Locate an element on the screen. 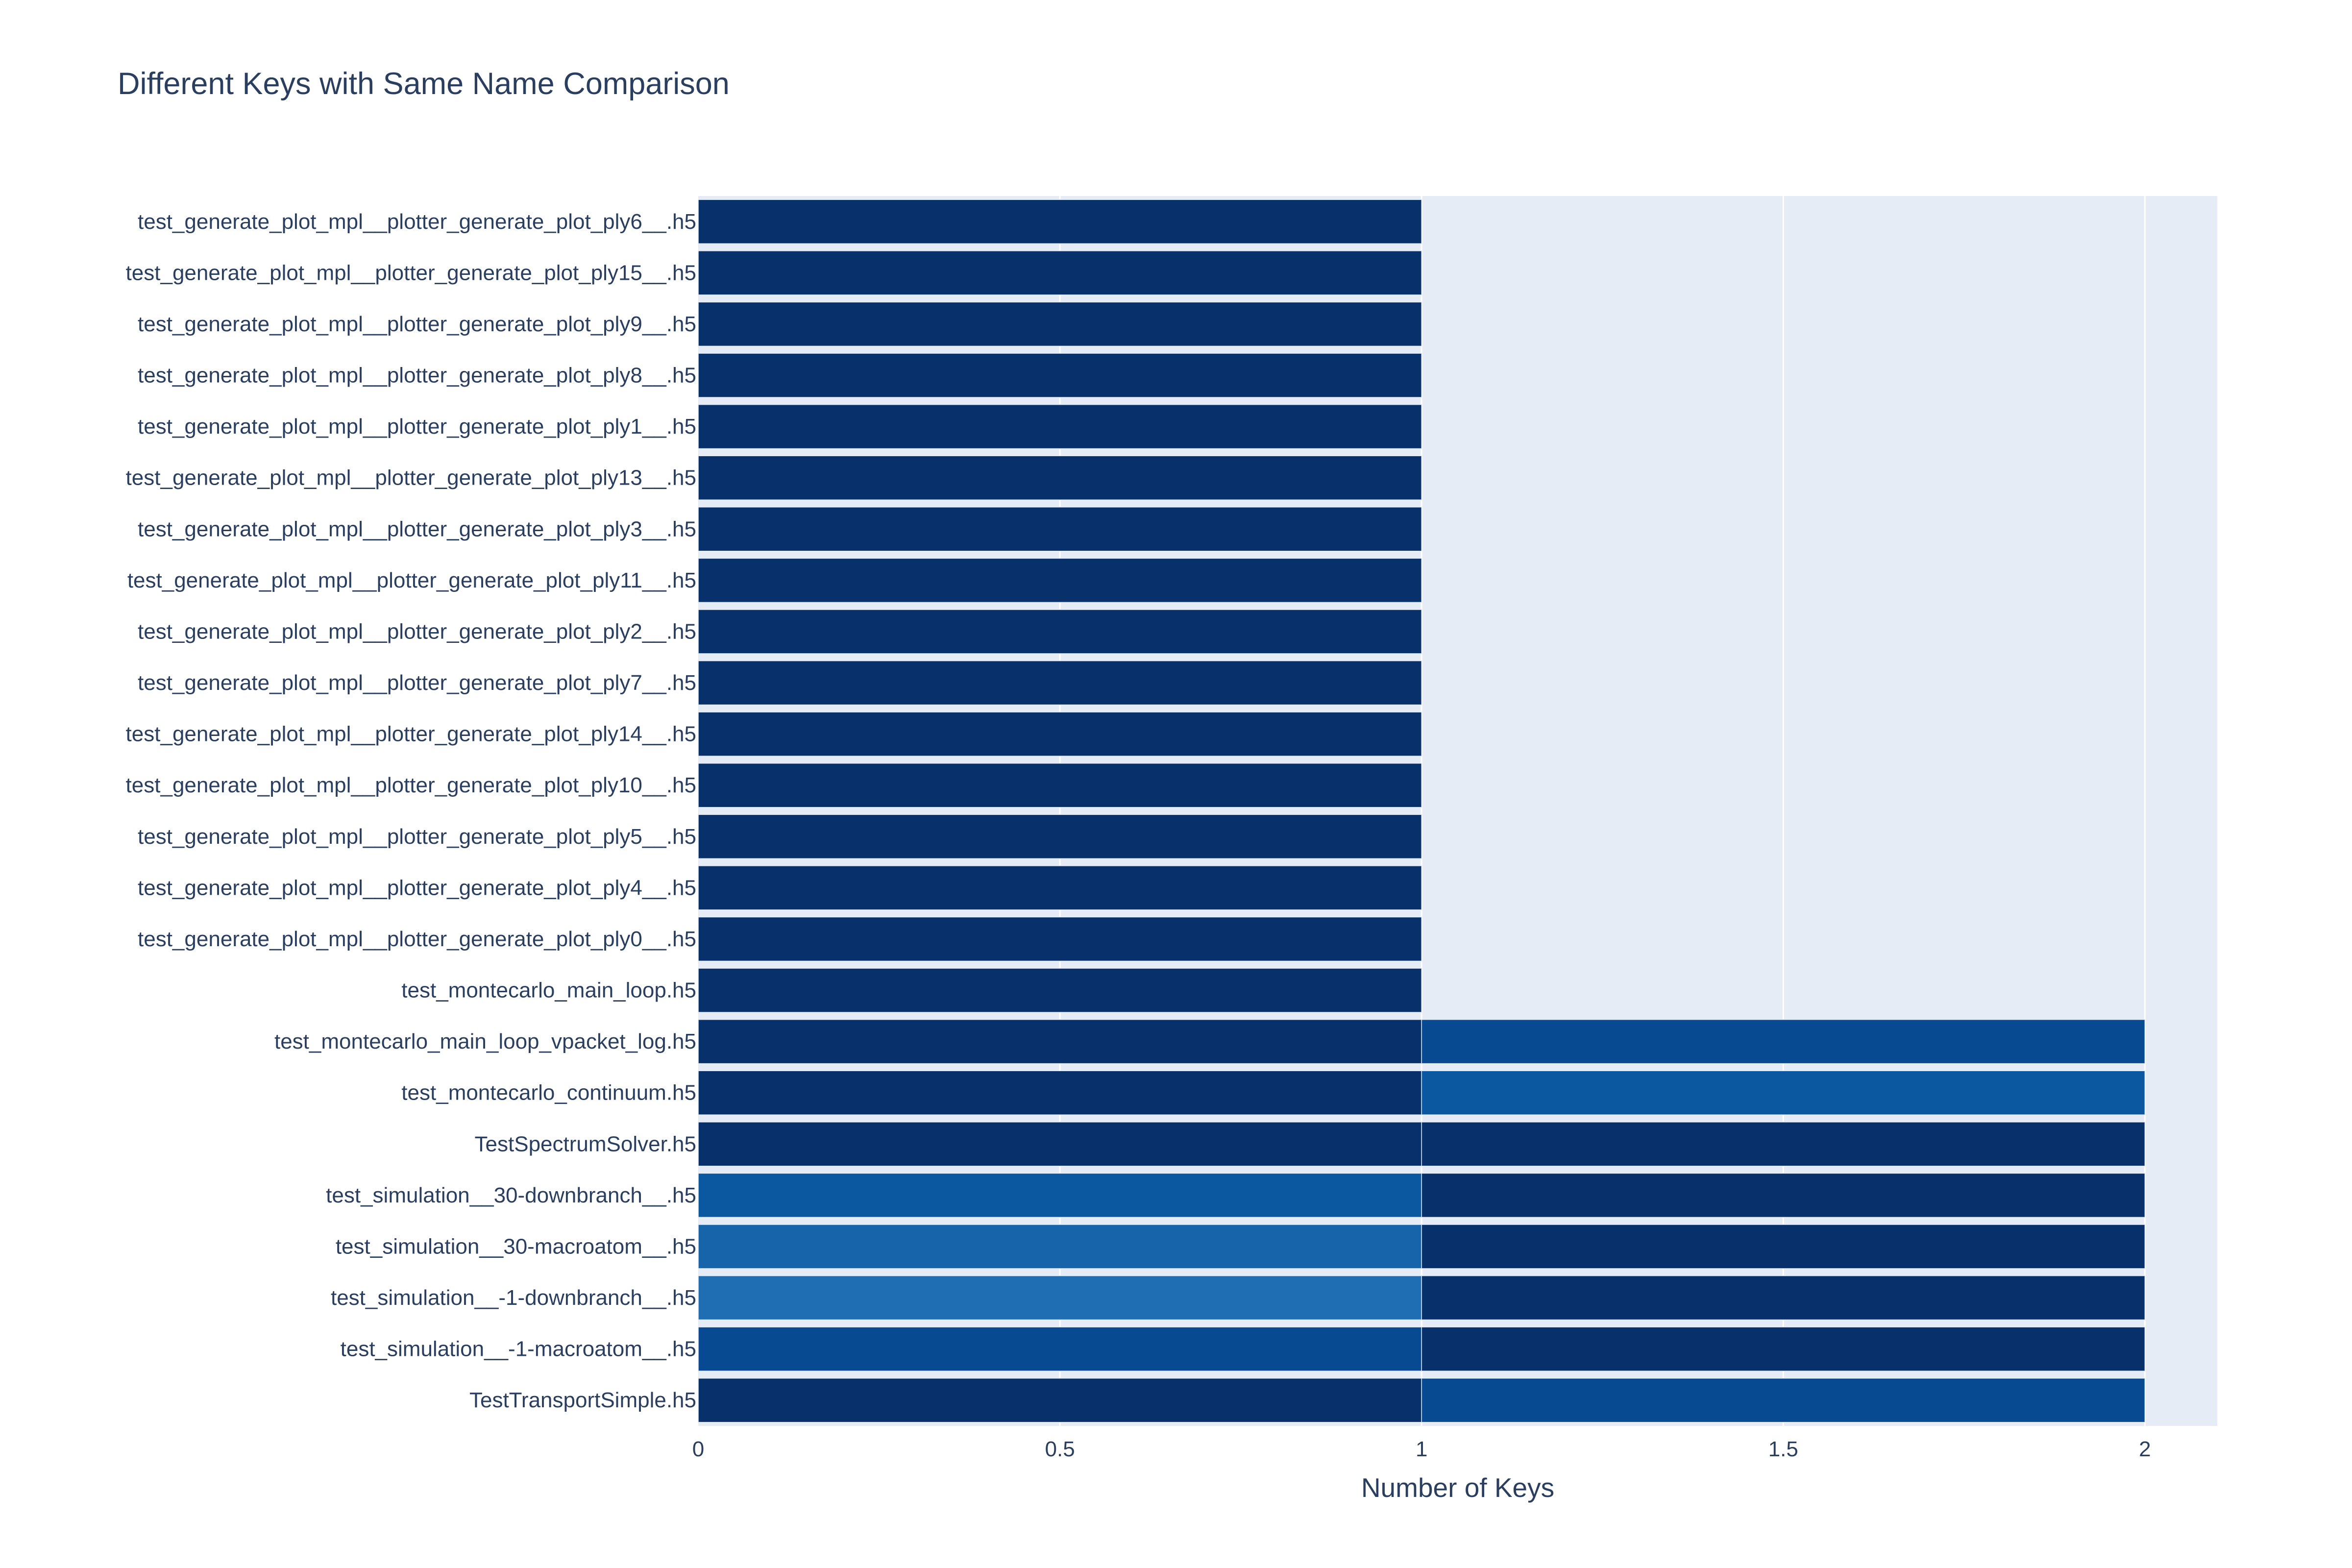 The height and width of the screenshot is (1568, 2352). y-tick-label: test_simulation__-1-downbranch__.h5 is located at coordinates (513, 1298).